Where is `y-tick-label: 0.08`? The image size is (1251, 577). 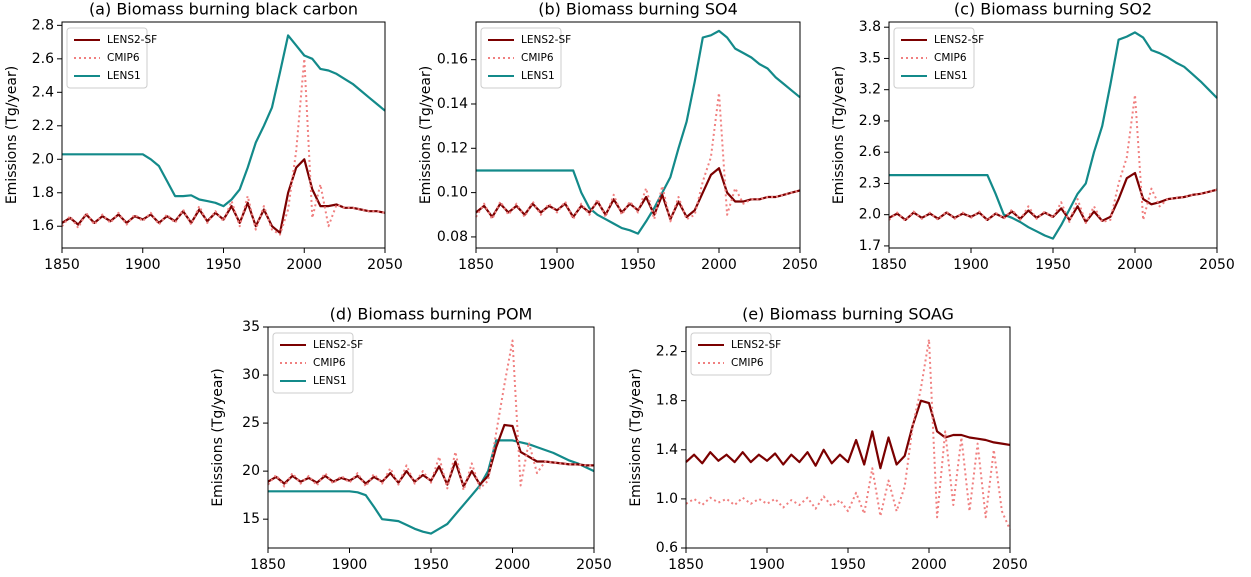
y-tick-label: 0.08 is located at coordinates (452, 237).